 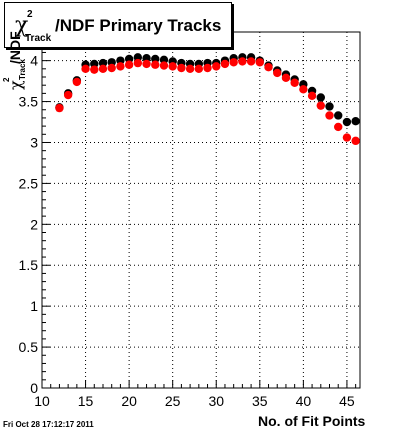 What do you see at coordinates (6, 79) in the screenshot?
I see `ylabel-superscript: 2` at bounding box center [6, 79].